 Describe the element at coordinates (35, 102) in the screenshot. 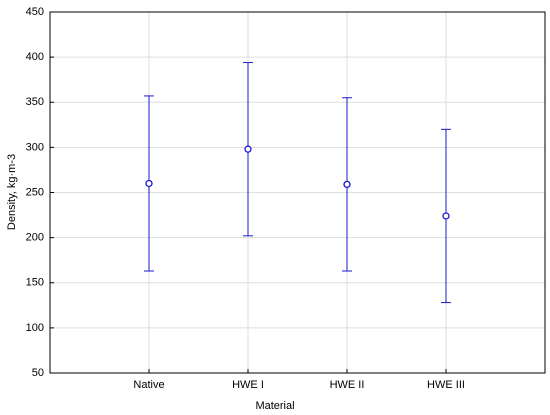

I see `y-tick-label: 350` at that location.